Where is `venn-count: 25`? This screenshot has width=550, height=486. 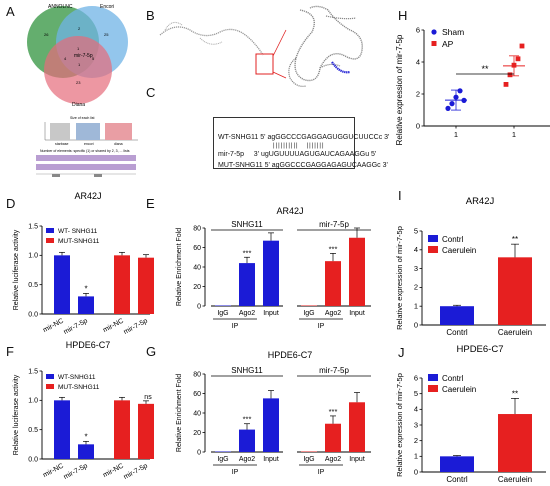 venn-count: 25 is located at coordinates (106, 34).